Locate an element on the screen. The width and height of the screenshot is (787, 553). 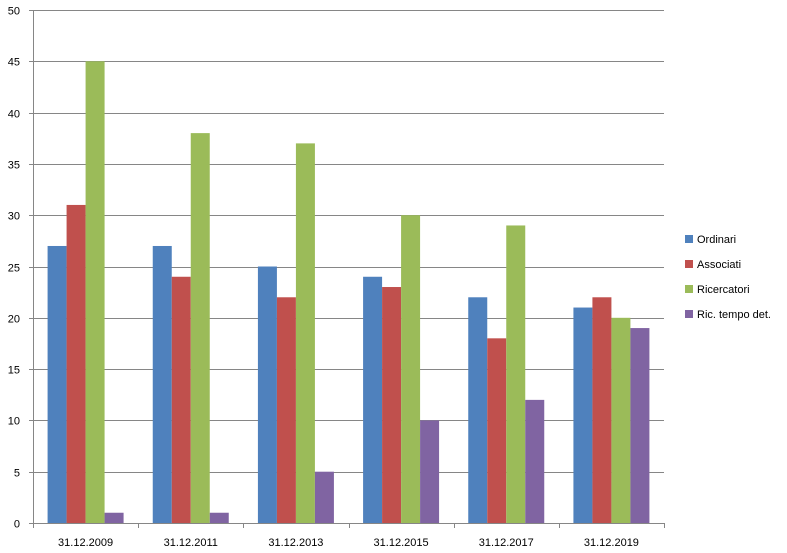
y-tick-label: 35 is located at coordinates (14, 166).